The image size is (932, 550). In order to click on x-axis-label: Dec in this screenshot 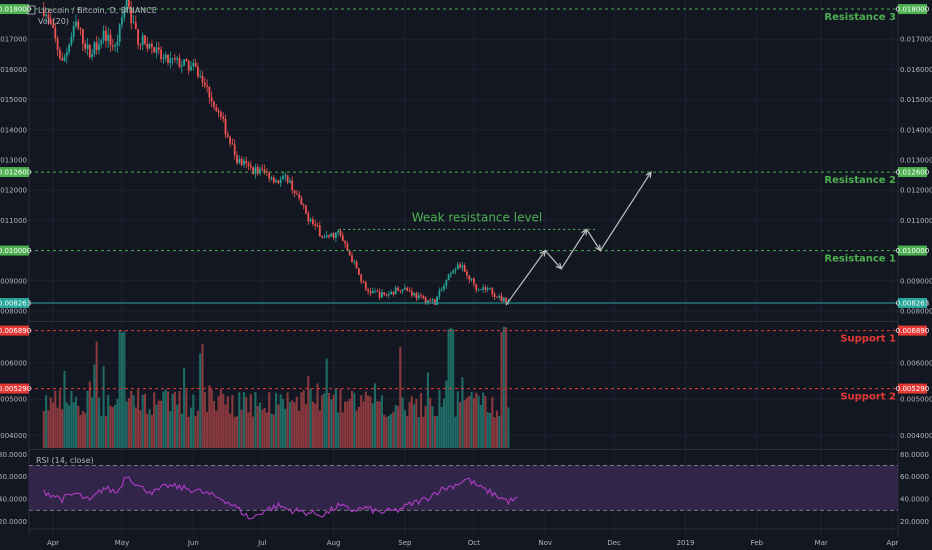, I will do `click(614, 543)`.